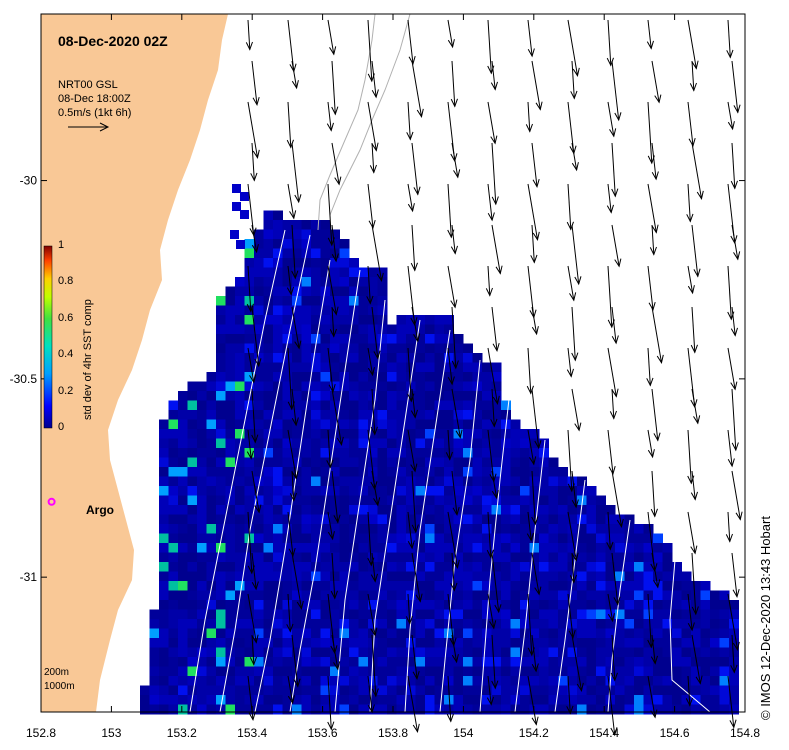 The image size is (789, 750). I want to click on colorbar-tick: 0.6, so click(66, 318).